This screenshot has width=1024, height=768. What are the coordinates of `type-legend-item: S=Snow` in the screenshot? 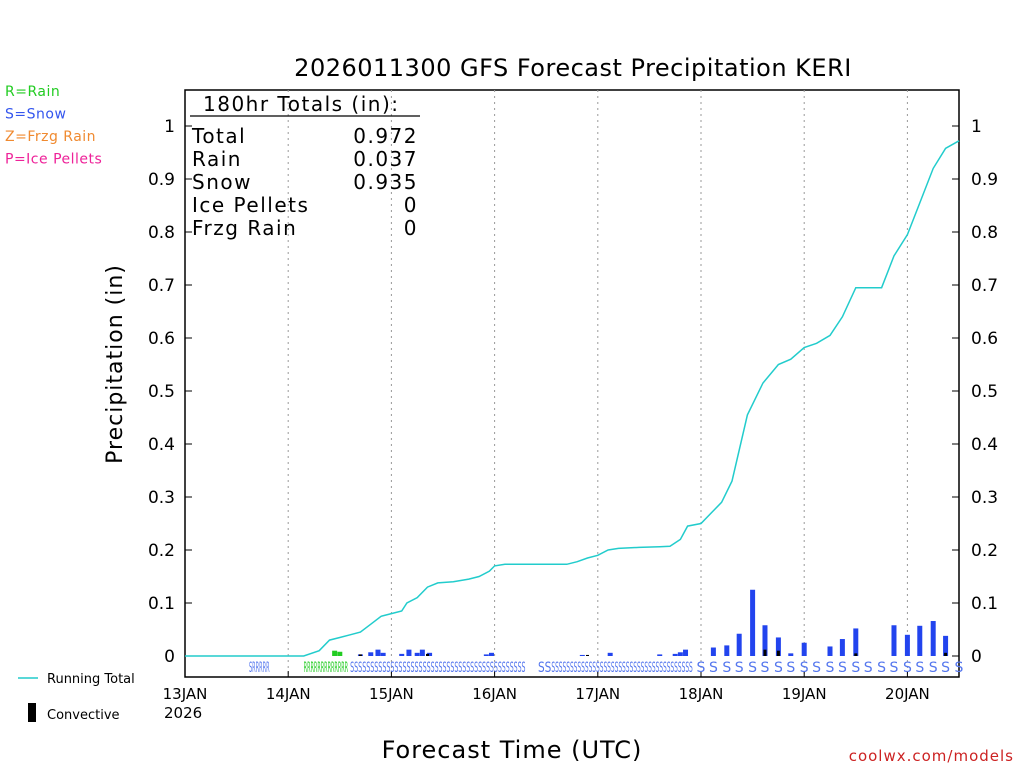 It's located at (35, 115).